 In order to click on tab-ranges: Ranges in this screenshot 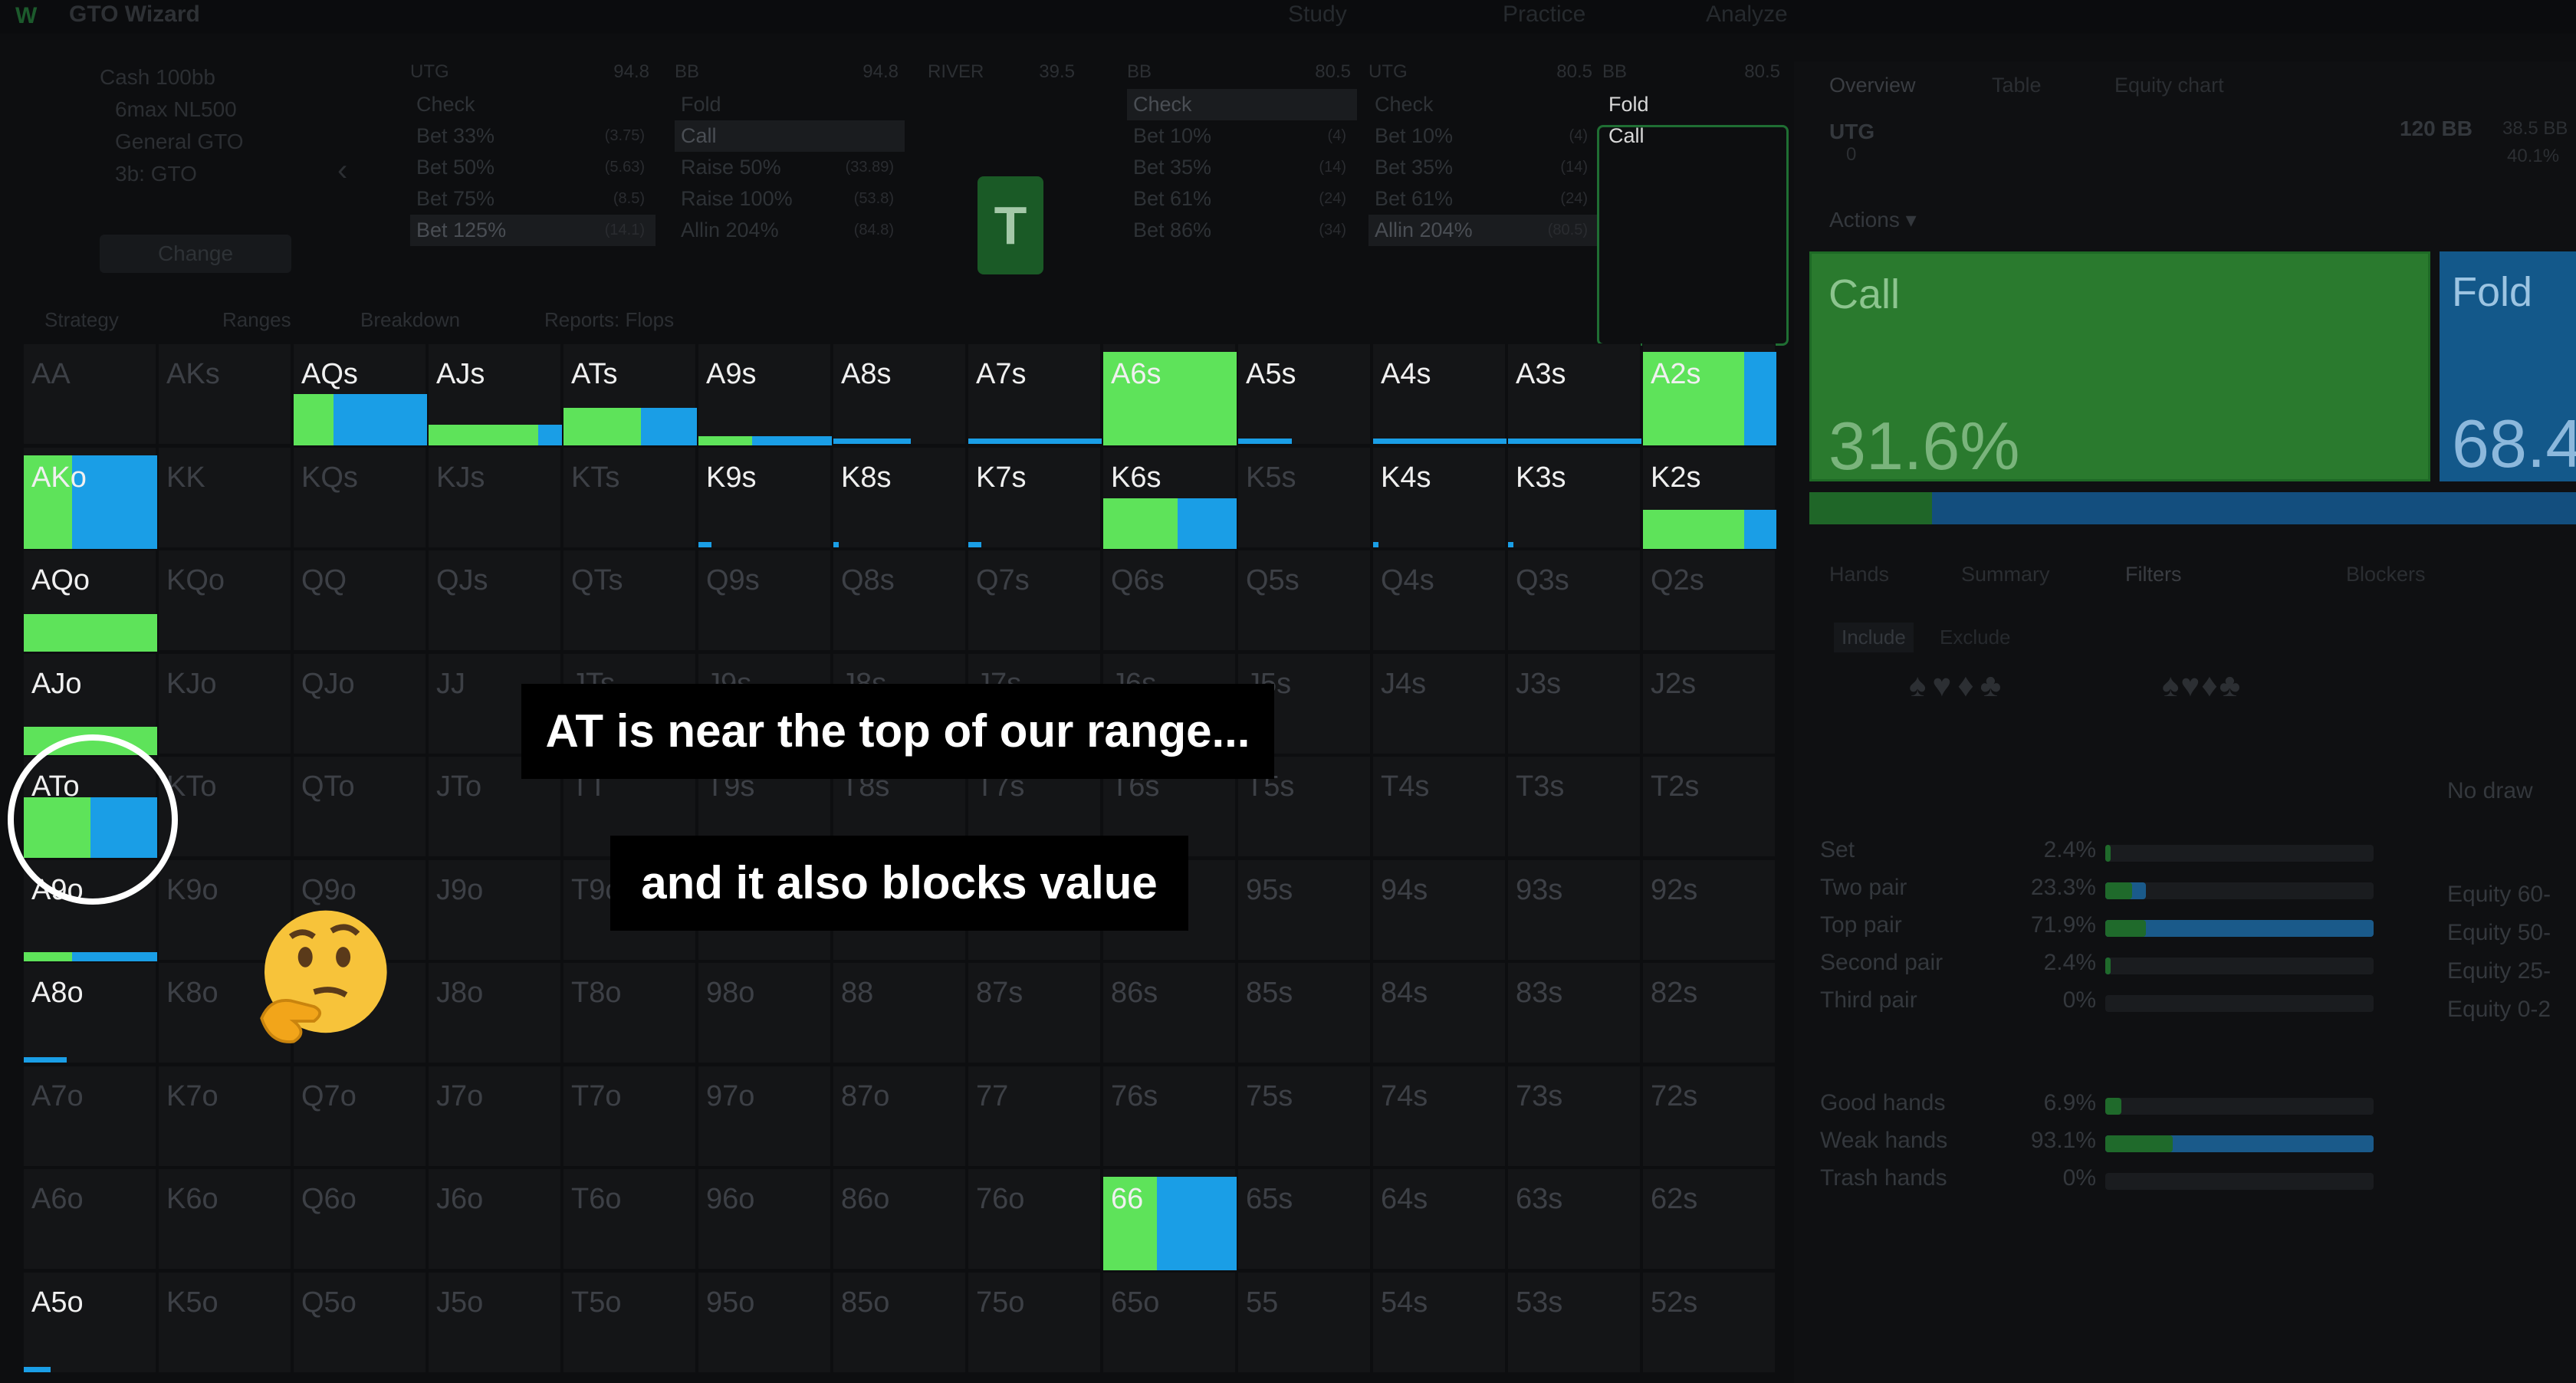, I will do `click(257, 319)`.